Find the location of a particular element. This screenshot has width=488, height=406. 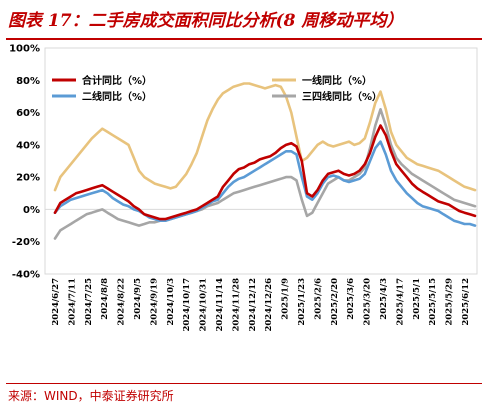

chart-title: 图表 17：二手房成交面积同比分析(8 周移动平均） is located at coordinates (206, 21).